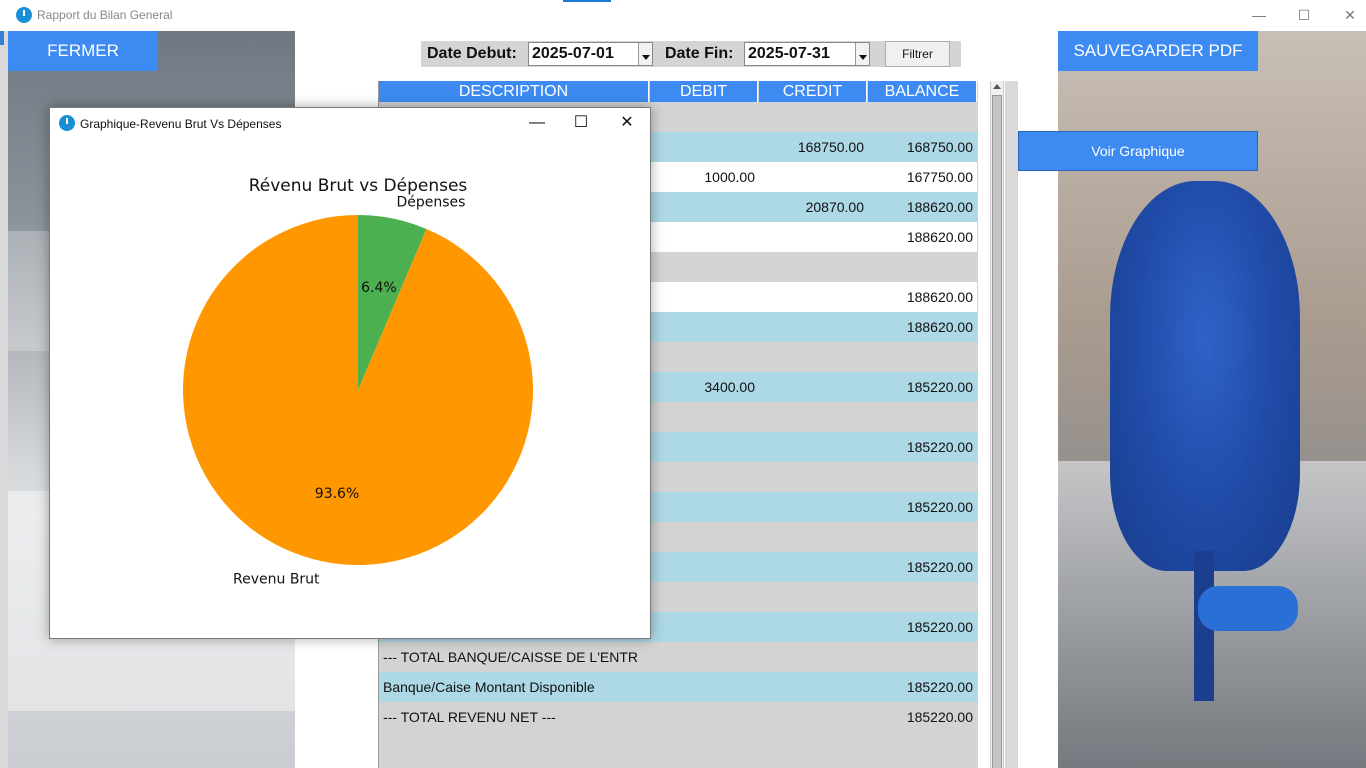  What do you see at coordinates (2, 38) in the screenshot?
I see `edge-marker` at bounding box center [2, 38].